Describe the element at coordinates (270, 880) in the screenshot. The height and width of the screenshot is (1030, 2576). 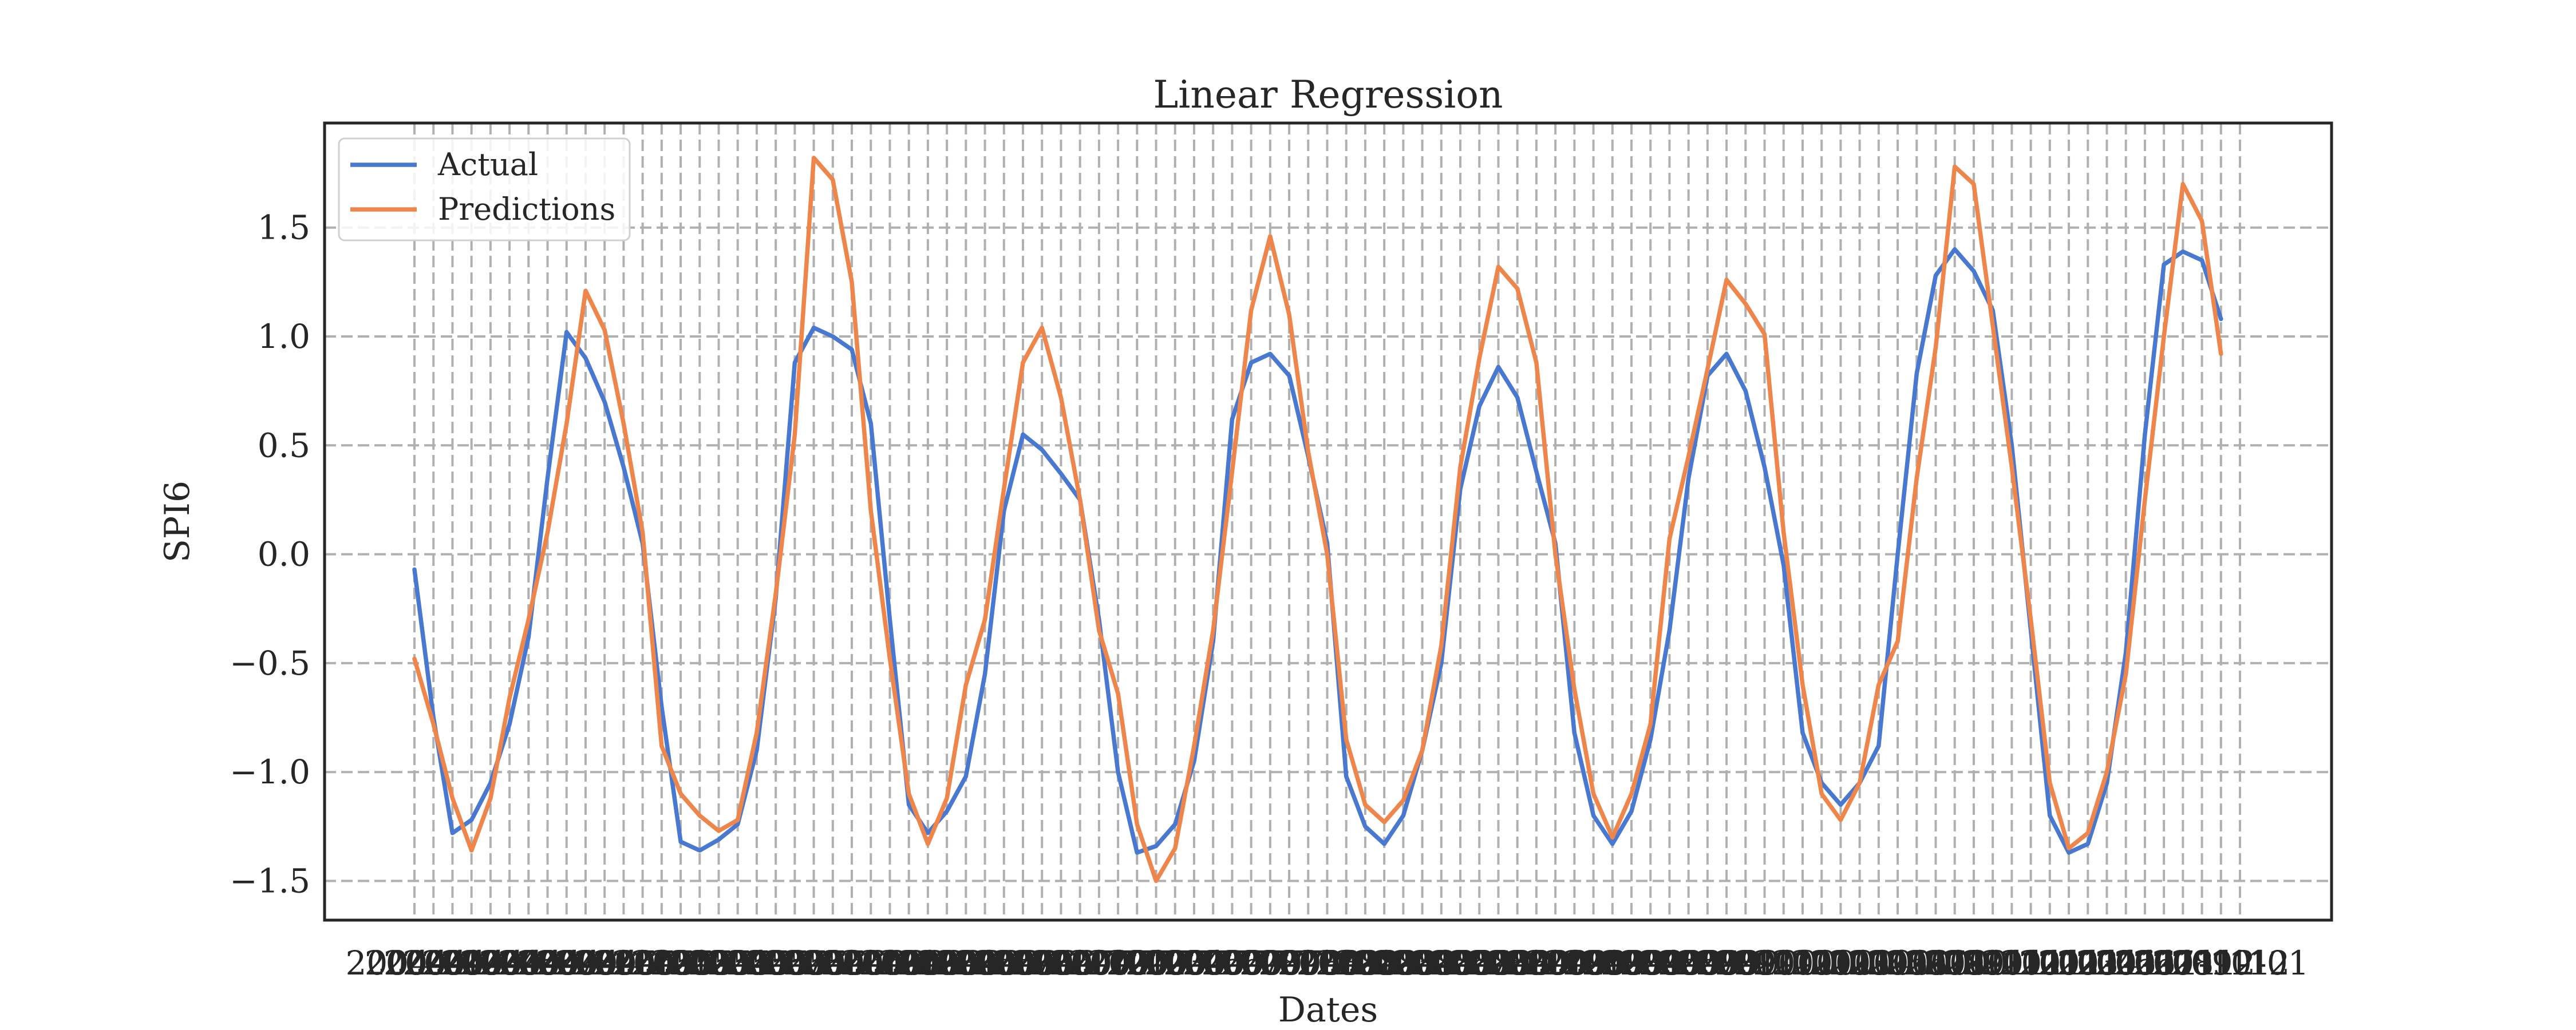
I see `y-tick-label: −1.5` at that location.